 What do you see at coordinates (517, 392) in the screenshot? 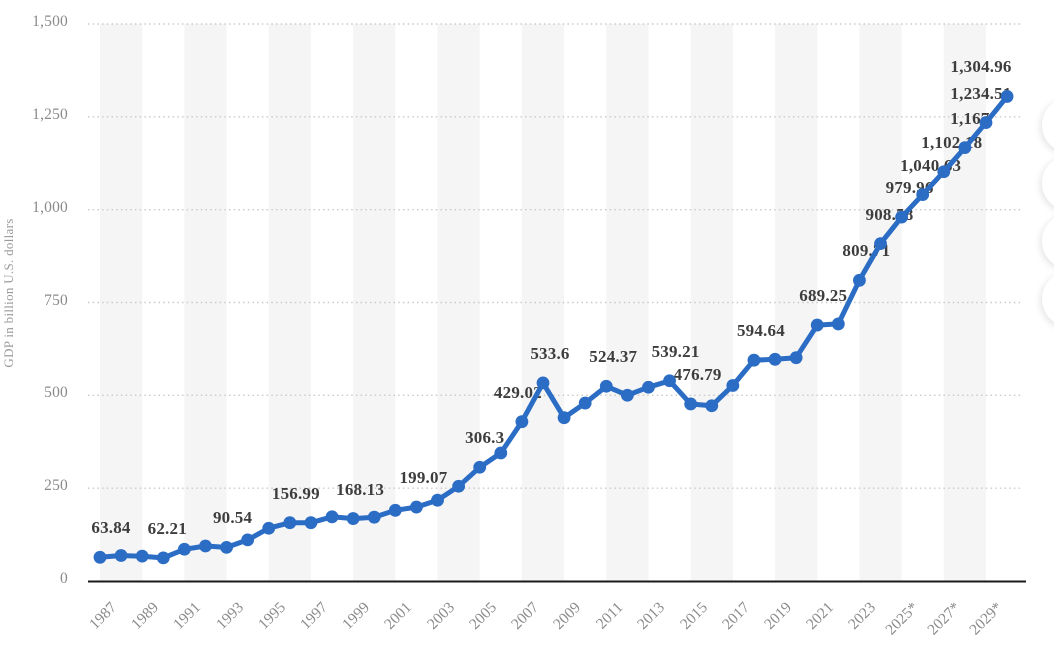
I see `data-label-2007: 429.02` at bounding box center [517, 392].